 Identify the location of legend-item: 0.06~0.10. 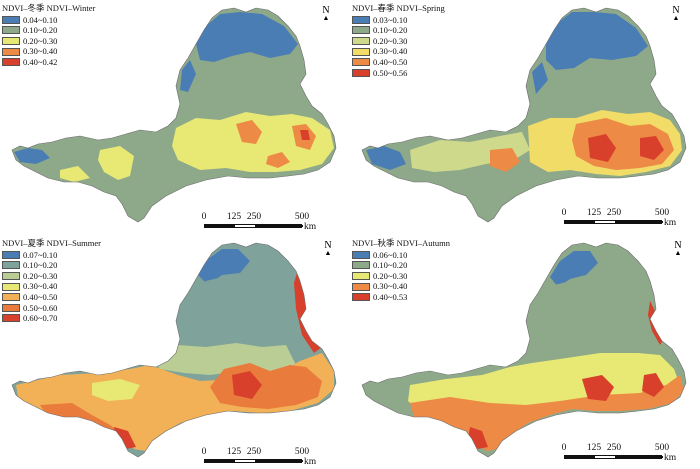
(400, 255).